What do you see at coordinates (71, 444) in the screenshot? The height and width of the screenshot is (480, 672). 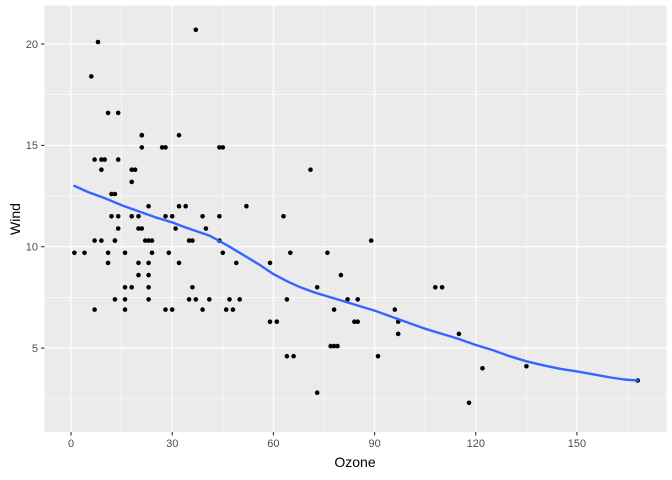 I see `x-tick-label: 0` at bounding box center [71, 444].